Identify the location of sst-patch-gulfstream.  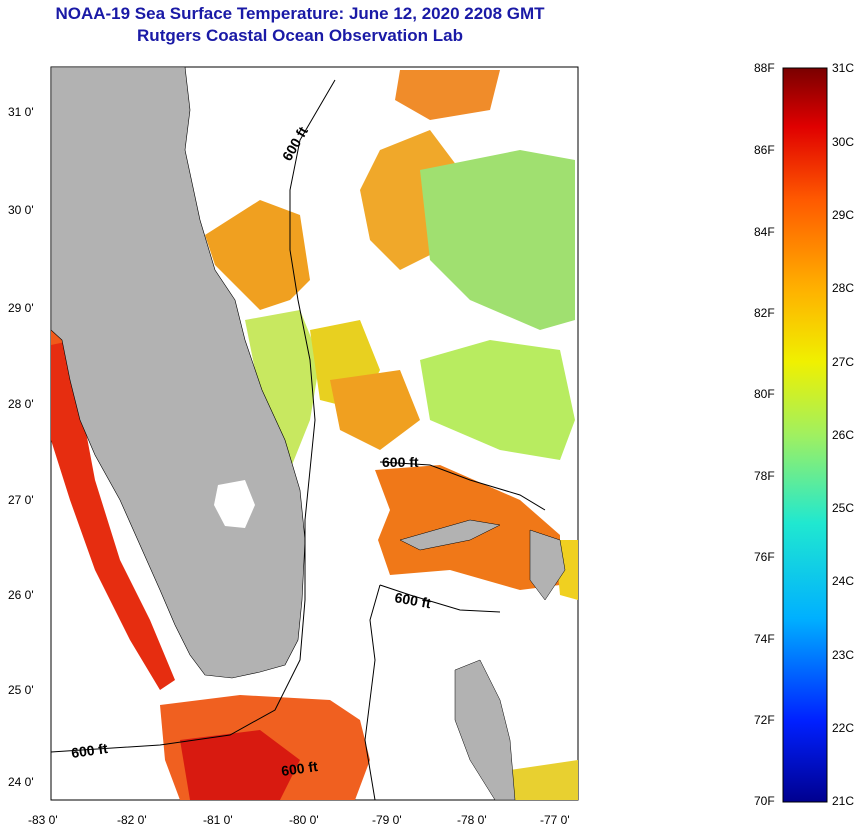
(257, 255).